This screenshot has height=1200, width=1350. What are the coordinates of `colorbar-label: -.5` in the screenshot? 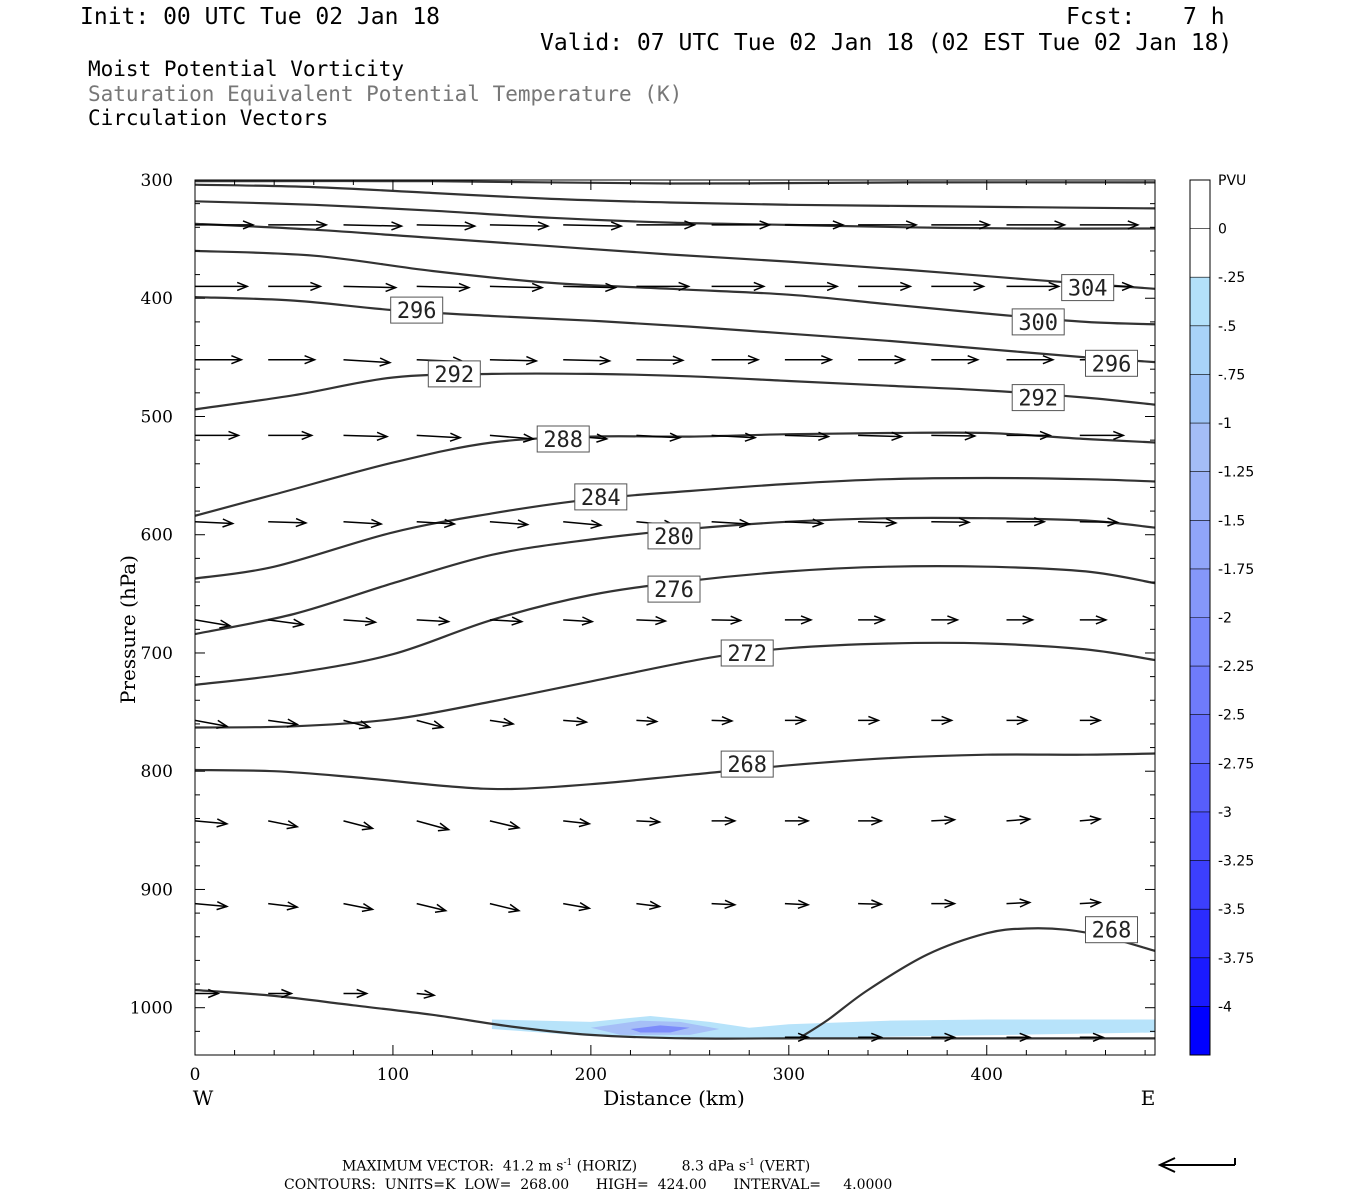 It's located at (1227, 327).